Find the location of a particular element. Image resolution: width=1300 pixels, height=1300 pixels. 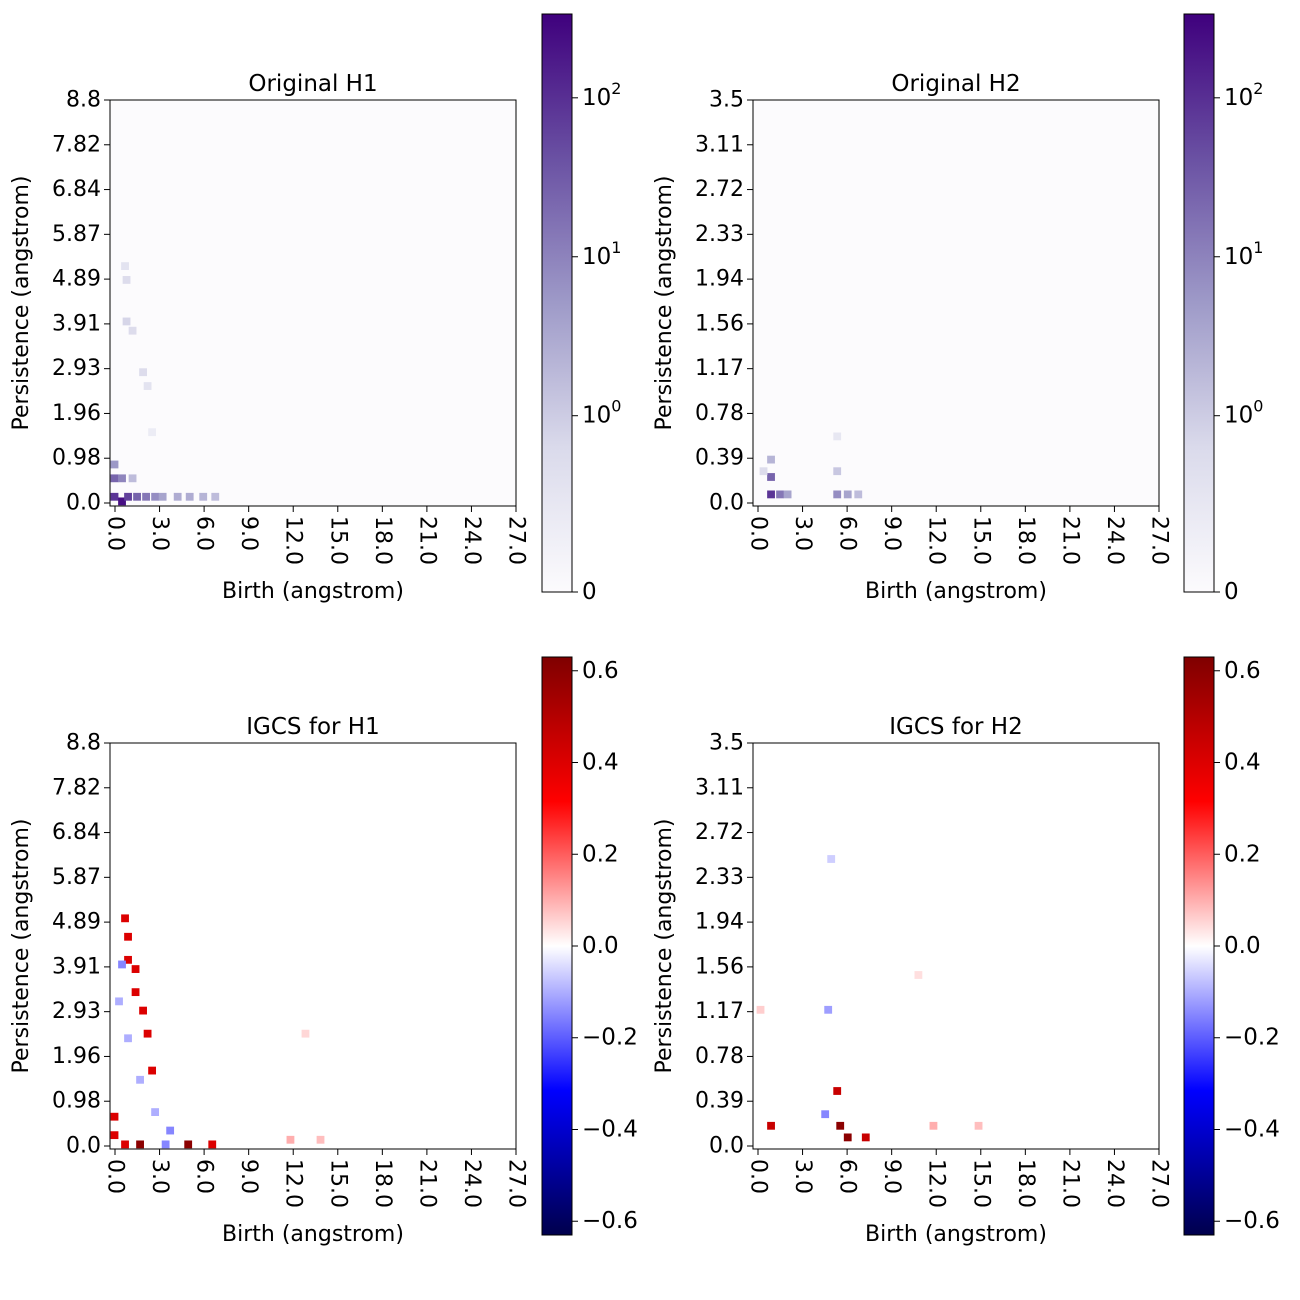

orig-h1-cbtick-label: 0 is located at coordinates (589, 592).